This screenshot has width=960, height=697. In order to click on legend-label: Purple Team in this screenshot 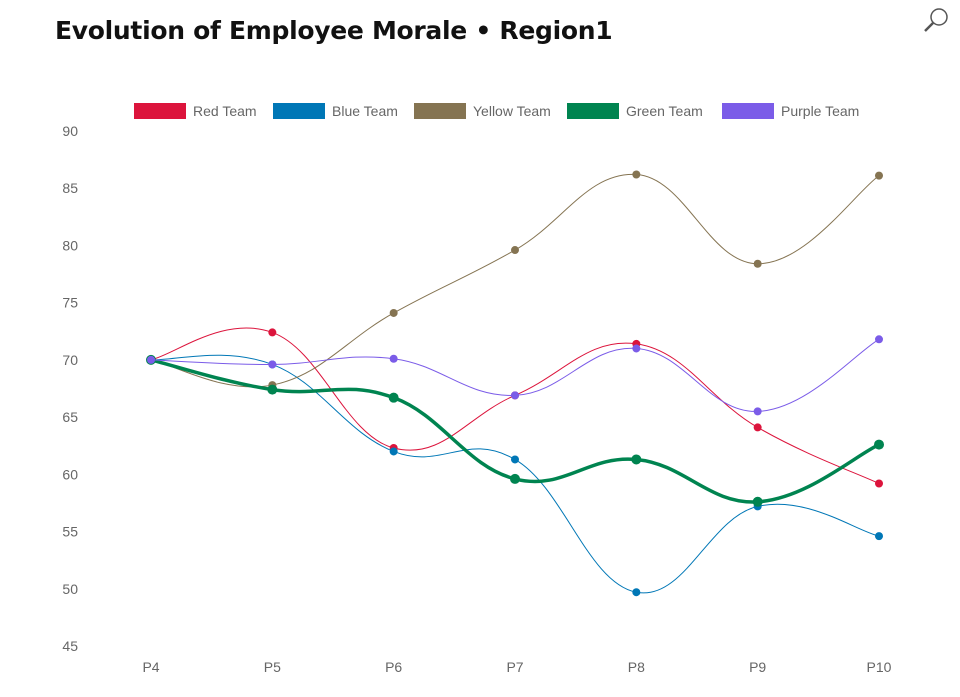, I will do `click(820, 111)`.